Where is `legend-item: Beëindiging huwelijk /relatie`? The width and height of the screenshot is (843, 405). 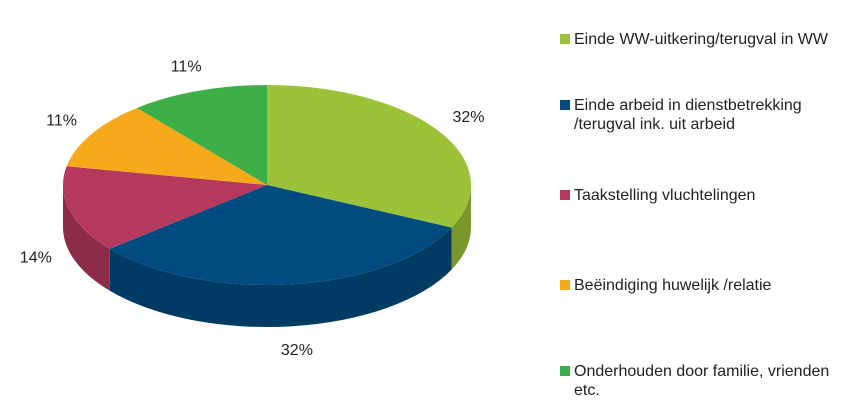
legend-item: Beëindiging huwelijk /relatie is located at coordinates (697, 285).